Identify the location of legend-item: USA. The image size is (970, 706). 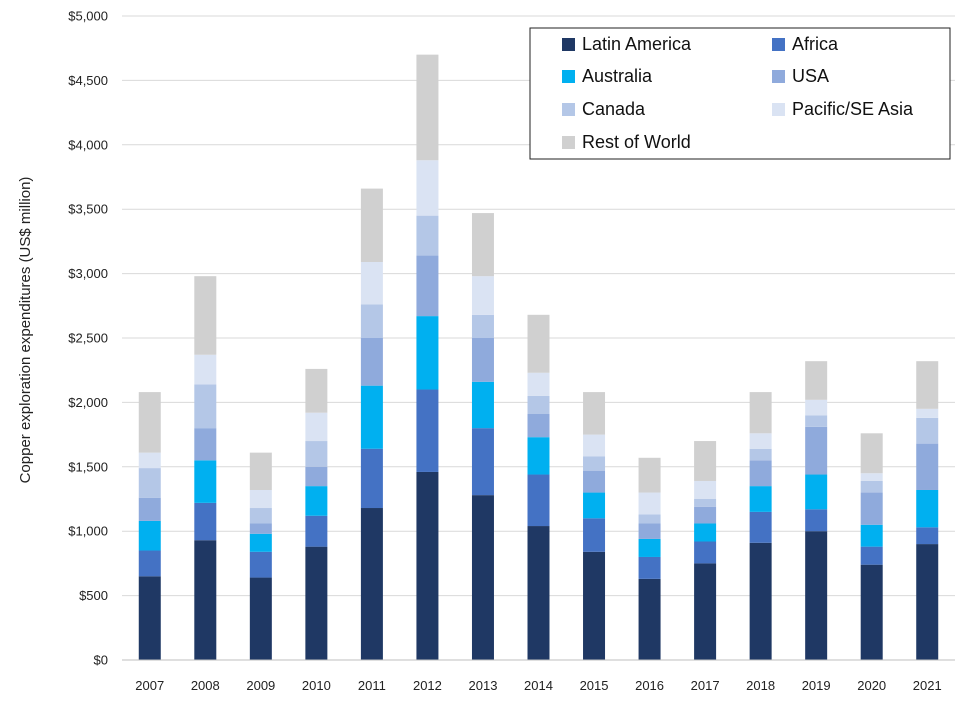
(800, 76).